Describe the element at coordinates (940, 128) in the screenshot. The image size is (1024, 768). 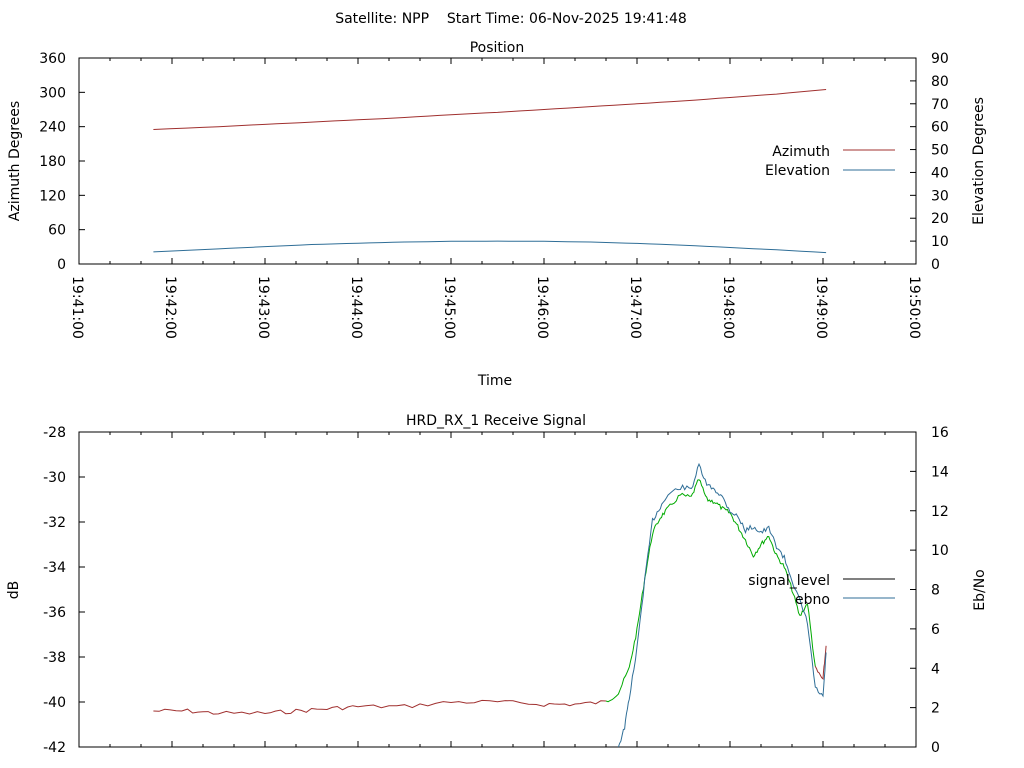
I see `y2-tick-label: 60` at that location.